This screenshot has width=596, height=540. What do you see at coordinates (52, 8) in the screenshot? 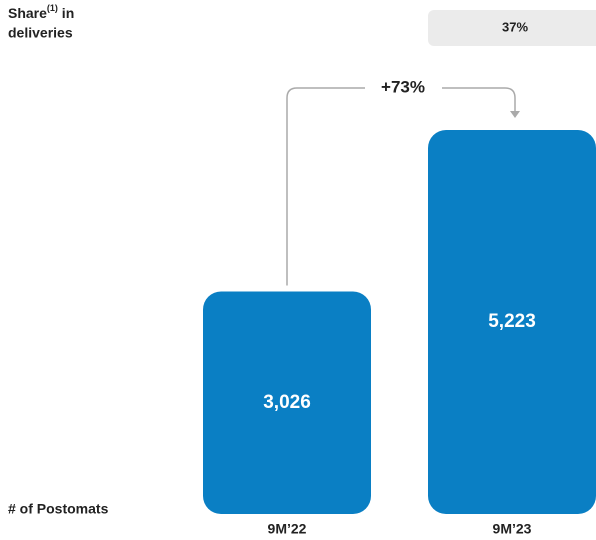
I see `share-label-superscript: (1)` at bounding box center [52, 8].